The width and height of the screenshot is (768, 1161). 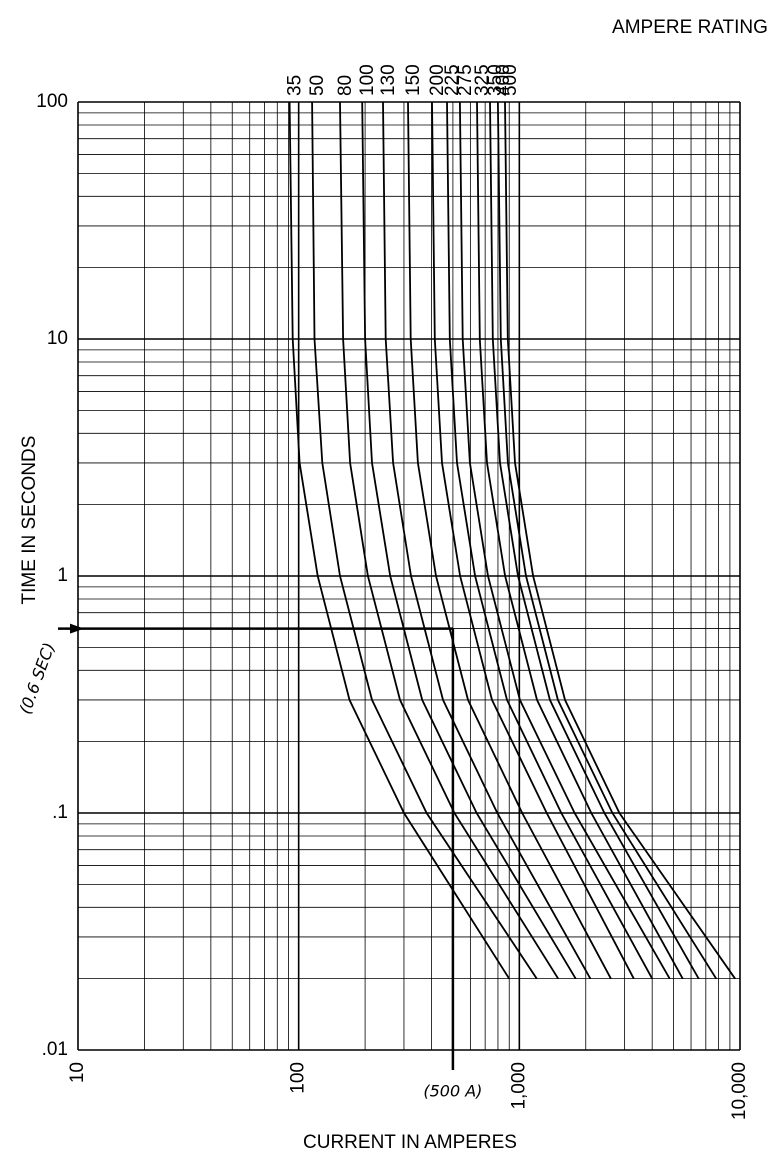 I want to click on curve-label: 200, so click(x=437, y=80).